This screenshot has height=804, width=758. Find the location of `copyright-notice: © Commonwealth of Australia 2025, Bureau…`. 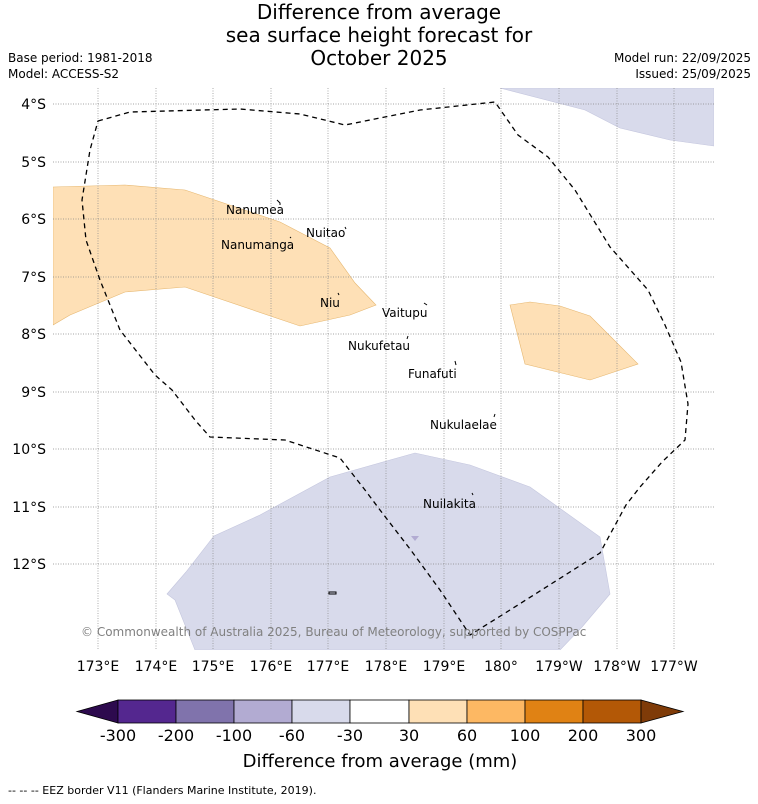

copyright-notice: © Commonwealth of Australia 2025, Bureau… is located at coordinates (333, 632).